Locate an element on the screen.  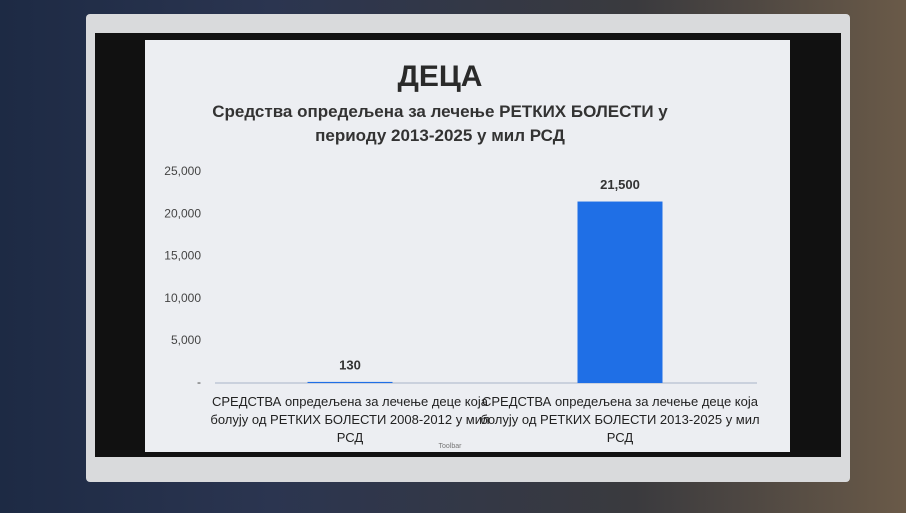
y-tick-label: 15,000 is located at coordinates (182, 256).